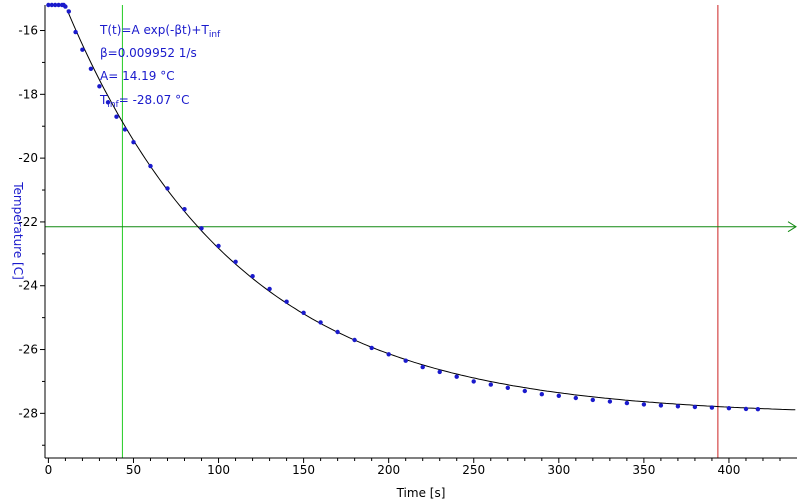  What do you see at coordinates (28, 413) in the screenshot?
I see `y-tick-label--28: -28` at bounding box center [28, 413].